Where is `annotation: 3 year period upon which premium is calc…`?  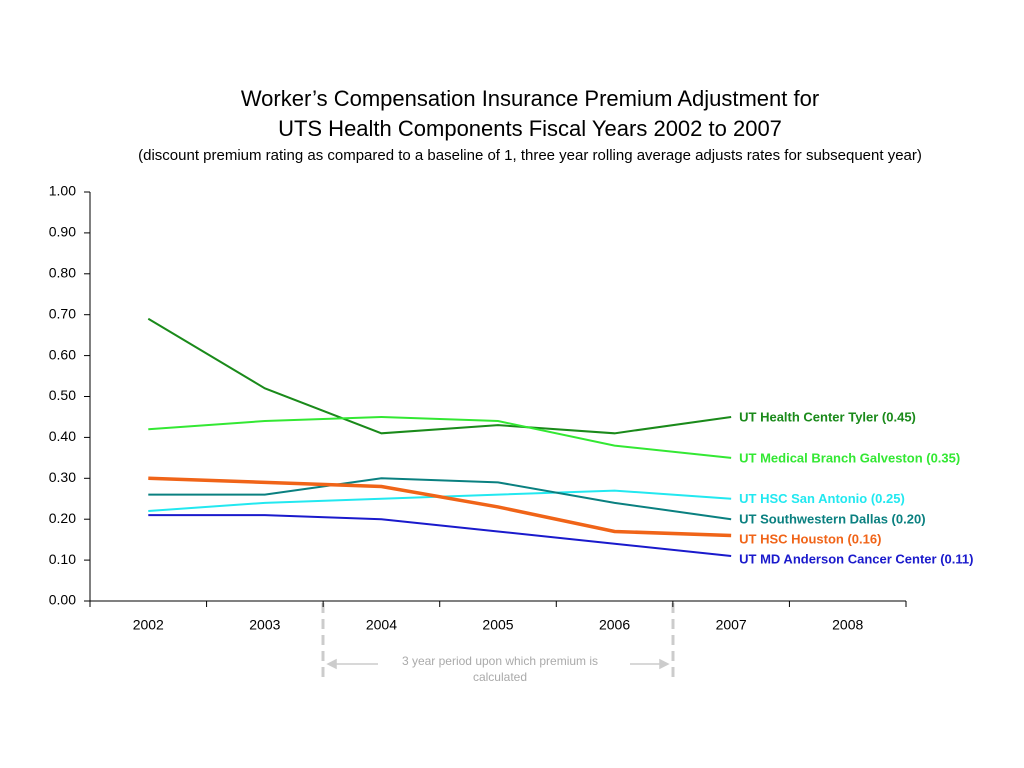
annotation: 3 year period upon which premium is calc… is located at coordinates (500, 669).